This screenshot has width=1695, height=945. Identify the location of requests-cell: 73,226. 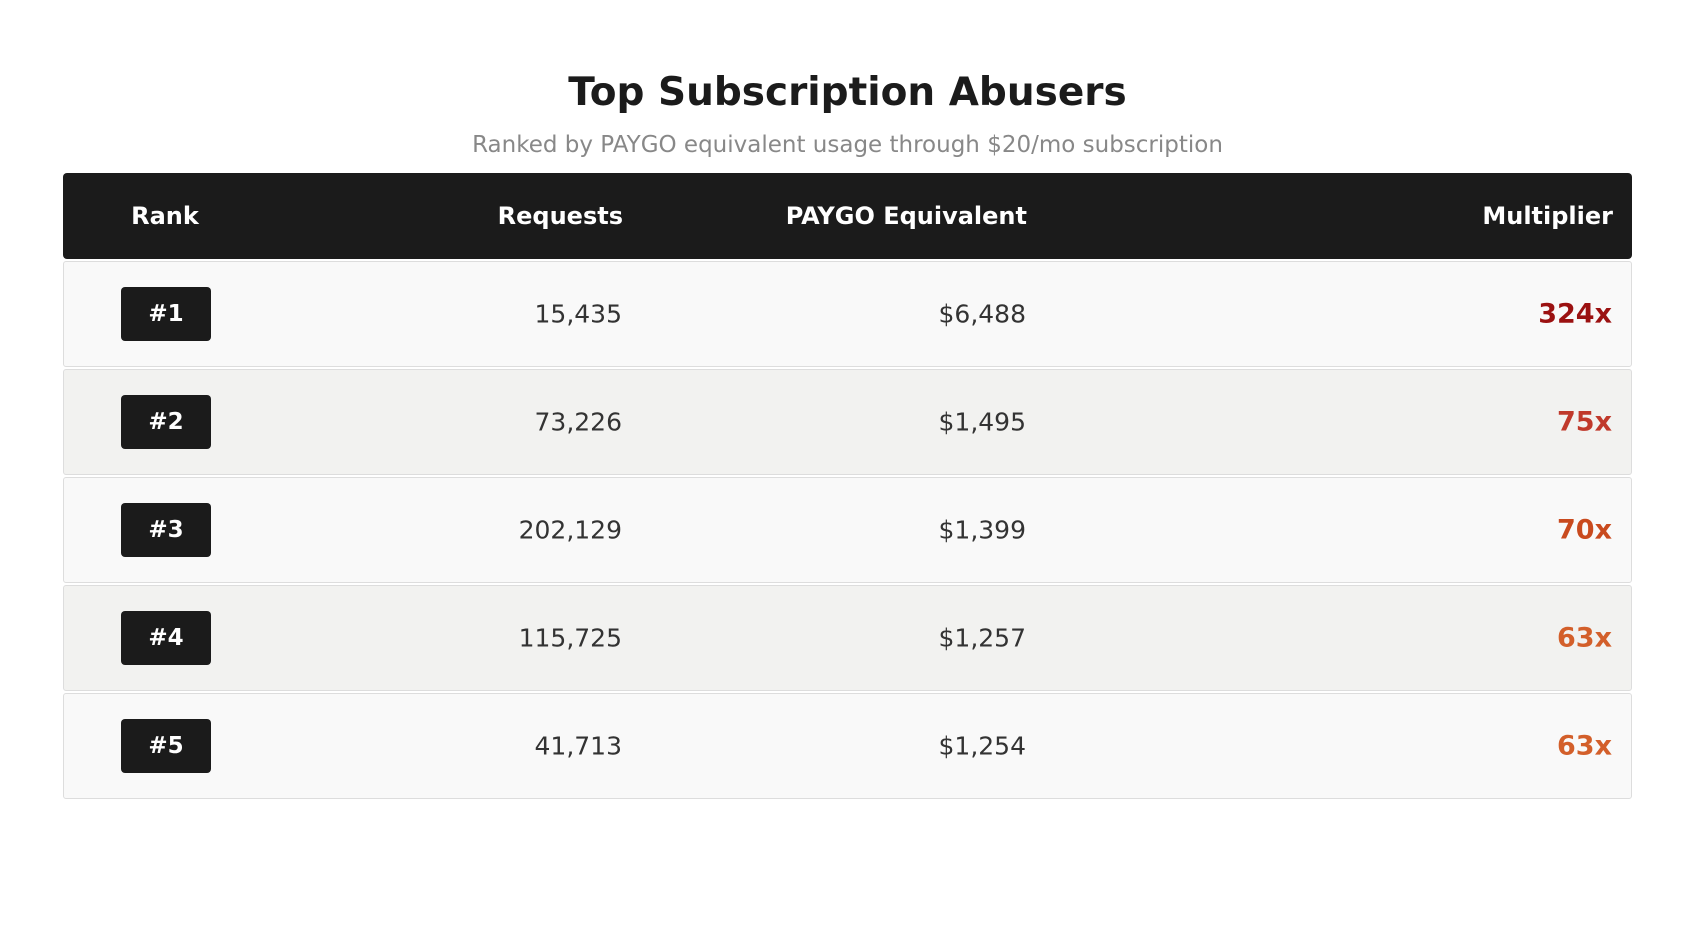
(578, 422).